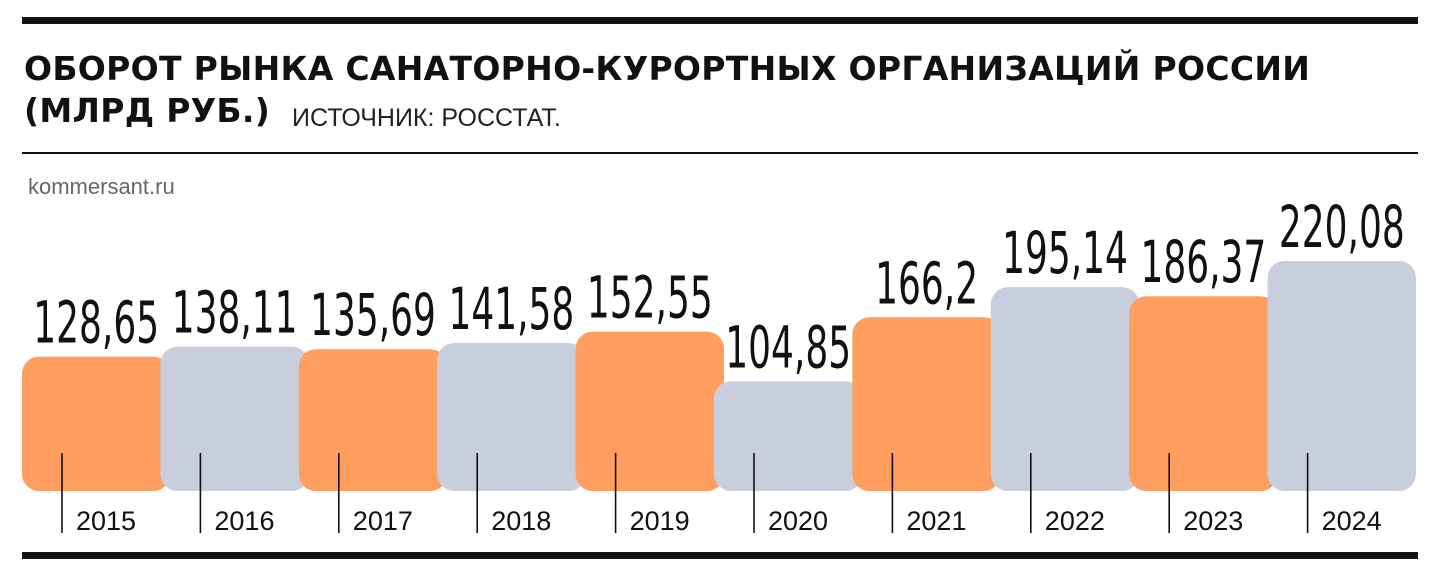 The height and width of the screenshot is (581, 1440). Describe the element at coordinates (685, 493) in the screenshot. I see `ticks-group` at that location.